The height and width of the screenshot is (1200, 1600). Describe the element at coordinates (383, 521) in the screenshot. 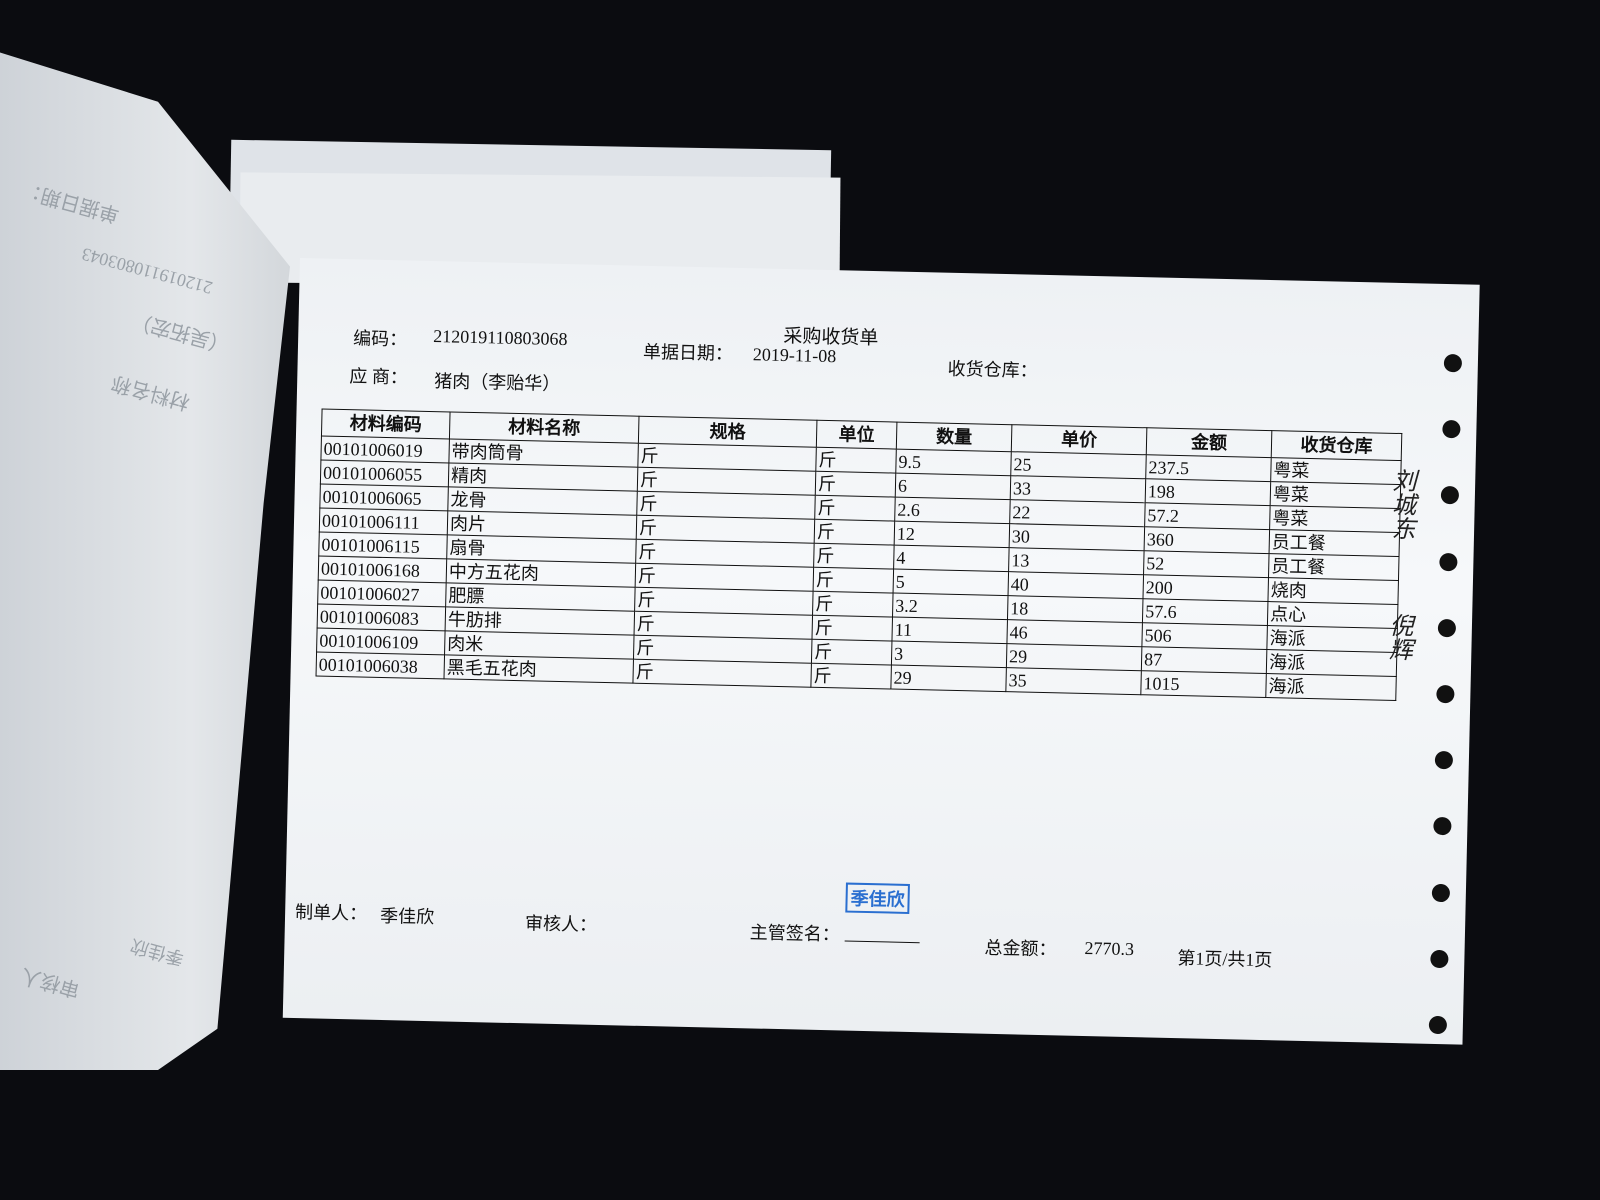

I see `table-cell: 00101006111` at that location.